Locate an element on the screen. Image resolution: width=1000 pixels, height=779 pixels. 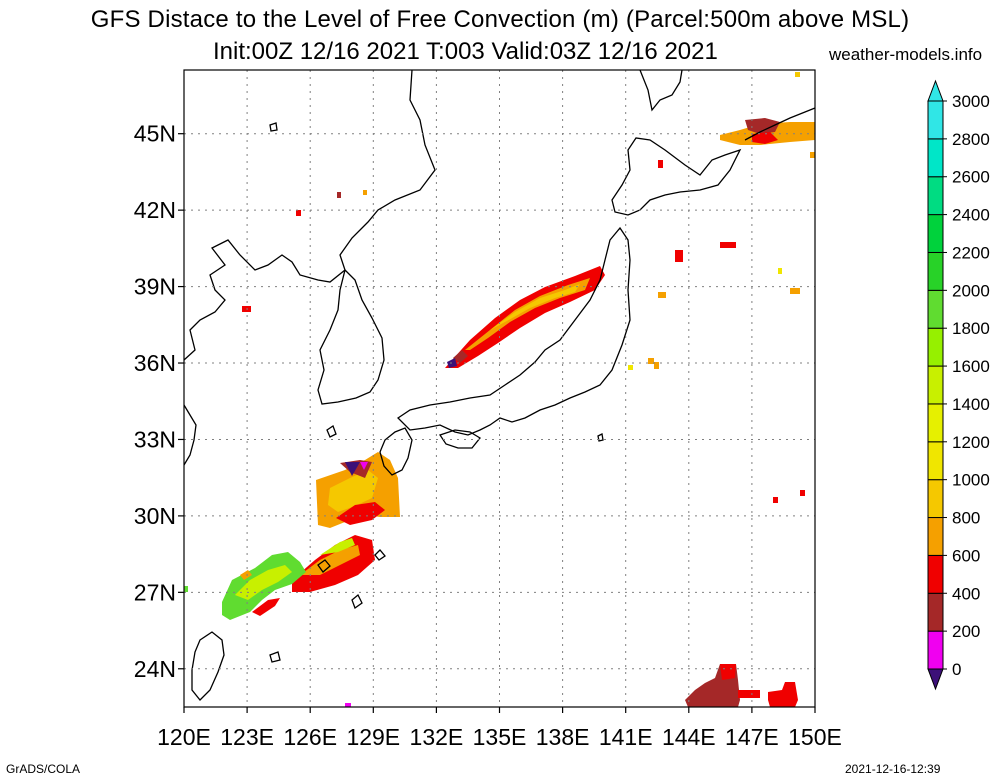
colorbar-label: 2600 is located at coordinates (971, 177).